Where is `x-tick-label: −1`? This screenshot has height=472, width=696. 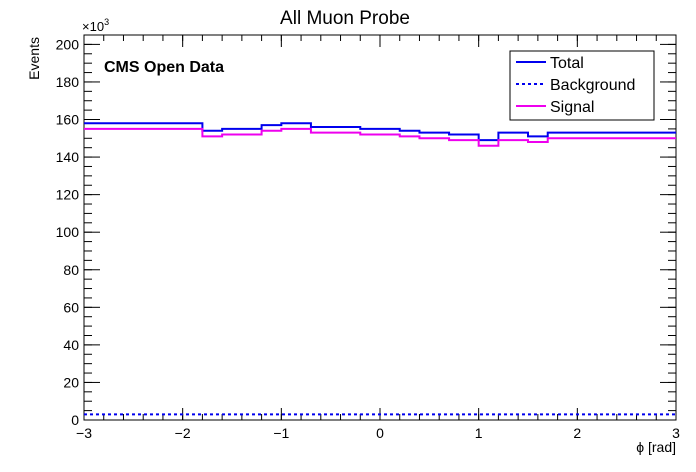 x-tick-label: −1 is located at coordinates (281, 433).